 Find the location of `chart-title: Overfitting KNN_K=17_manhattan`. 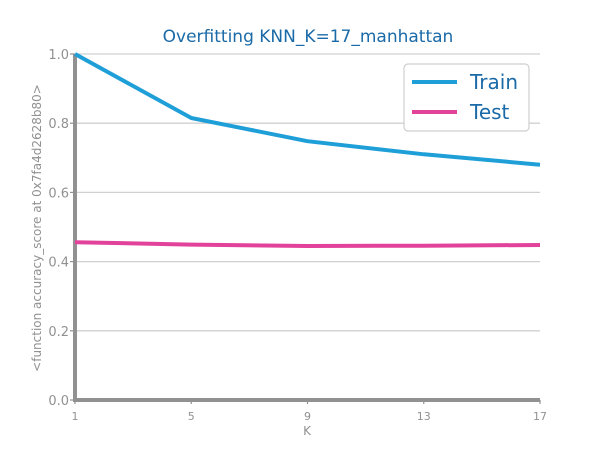

chart-title: Overfitting KNN_K=17_manhattan is located at coordinates (308, 37).